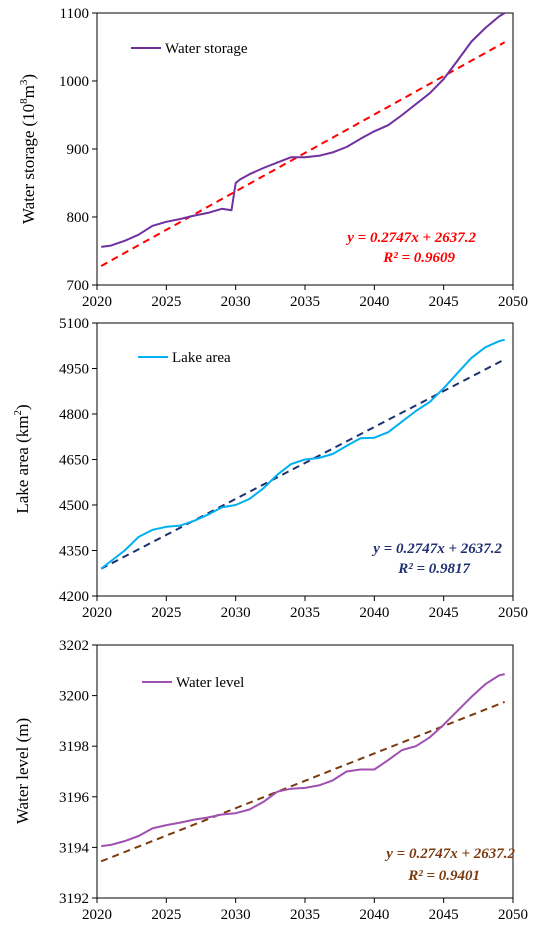 The width and height of the screenshot is (550, 944). What do you see at coordinates (74, 697) in the screenshot?
I see `y-tick-label: 3200` at bounding box center [74, 697].